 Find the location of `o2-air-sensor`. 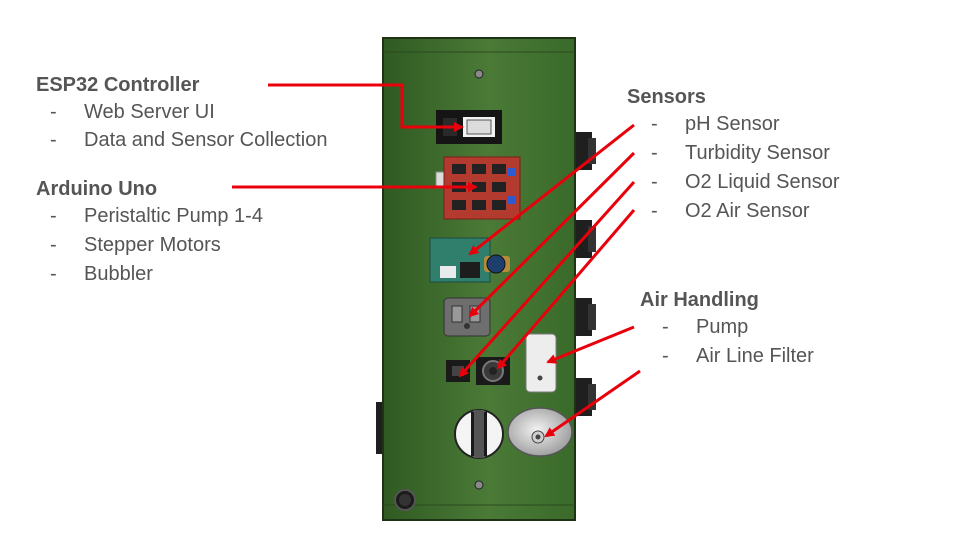

o2-air-sensor is located at coordinates (493, 371).